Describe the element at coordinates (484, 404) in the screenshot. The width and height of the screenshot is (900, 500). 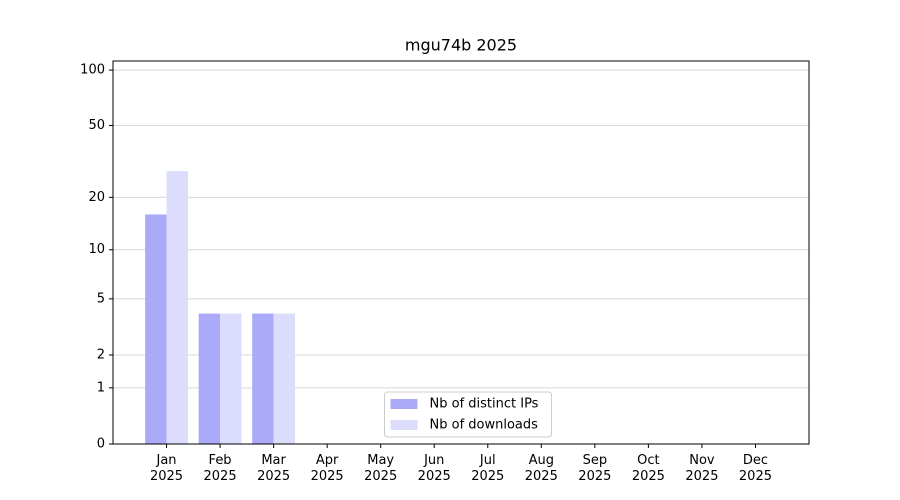
I see `legend-label: Nb of distinct IPs` at that location.